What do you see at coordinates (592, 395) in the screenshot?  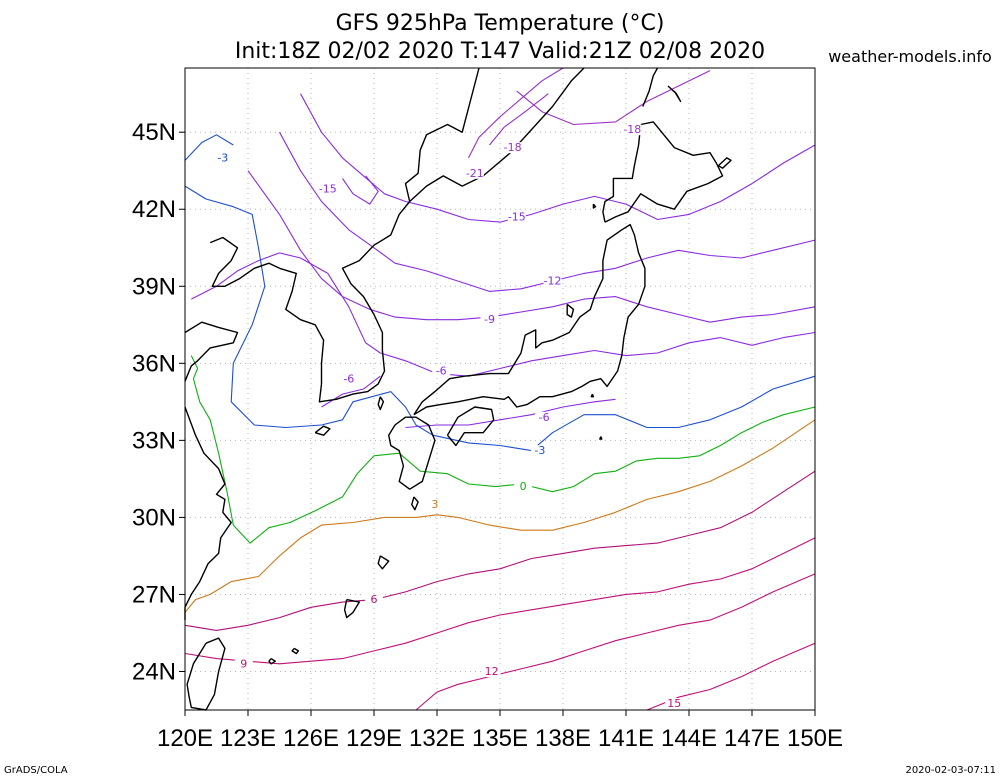 I see `coastline-izu-oshima` at bounding box center [592, 395].